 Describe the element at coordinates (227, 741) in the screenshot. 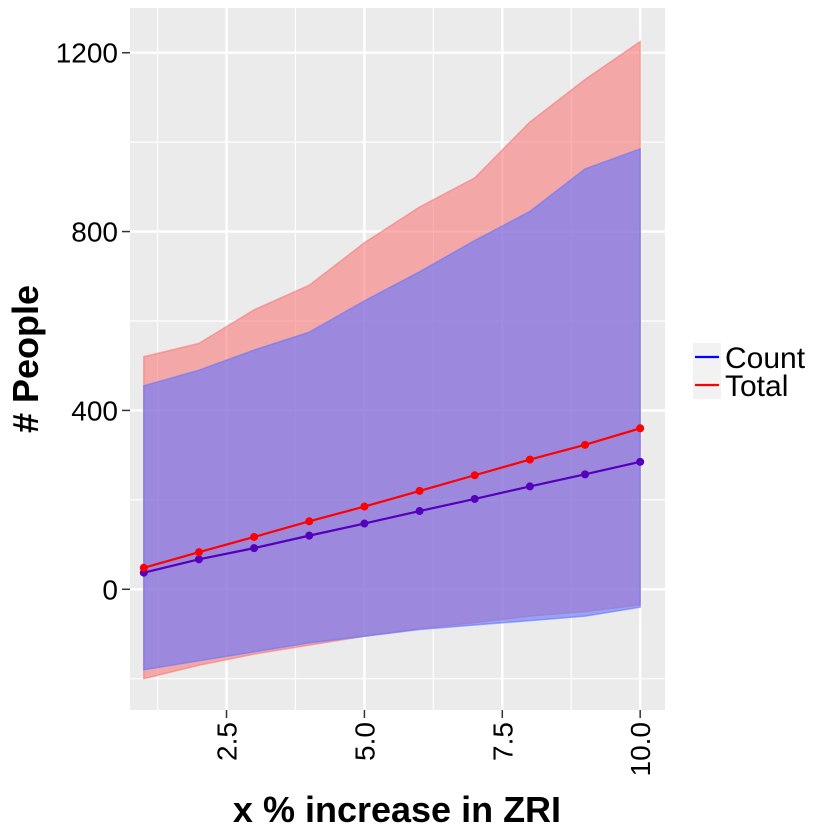

I see `x-tick-label: 2.5` at that location.